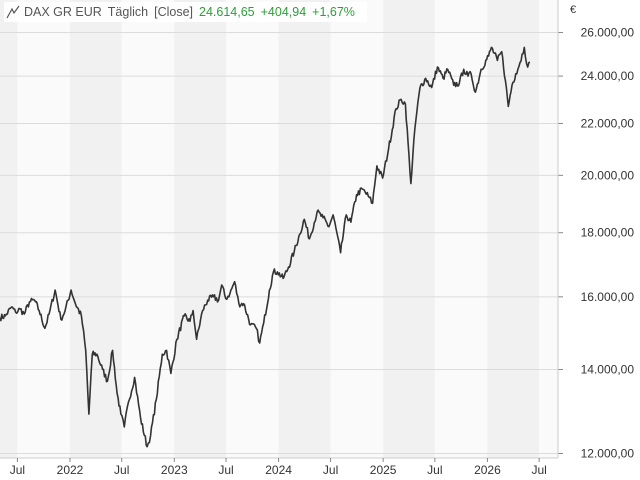 Image resolution: width=640 pixels, height=480 pixels. What do you see at coordinates (70, 470) in the screenshot?
I see `x-tick-label: 2022` at bounding box center [70, 470].